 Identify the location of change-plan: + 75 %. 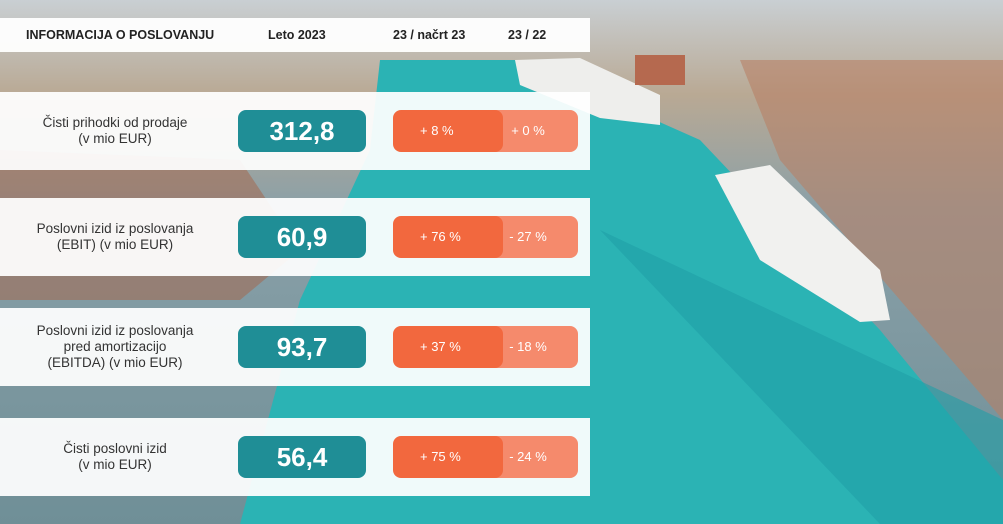
(448, 457).